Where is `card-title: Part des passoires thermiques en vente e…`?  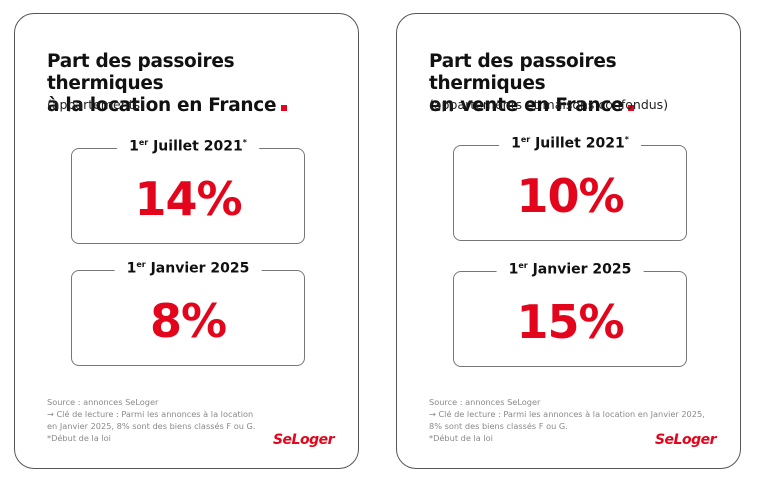 card-title: Part des passoires thermiques en vente e… is located at coordinates (579, 84).